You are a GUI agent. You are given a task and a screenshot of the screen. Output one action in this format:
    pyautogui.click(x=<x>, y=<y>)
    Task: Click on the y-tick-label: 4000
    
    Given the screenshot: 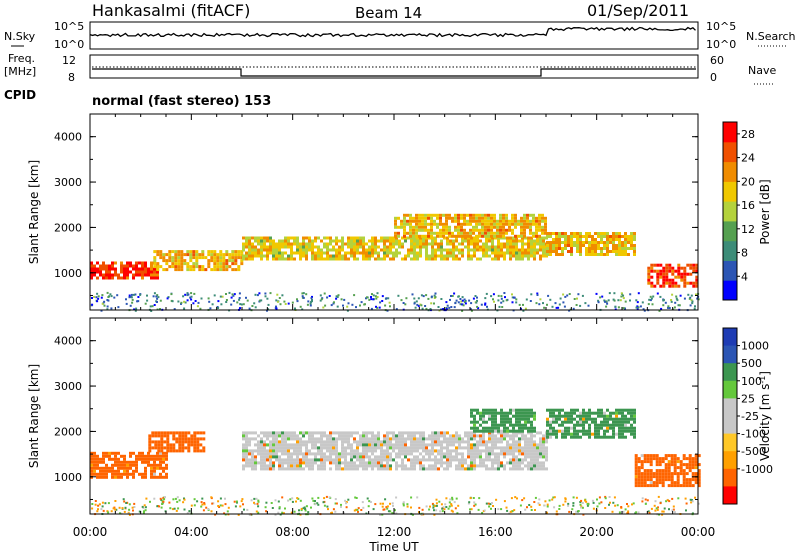 What is the action you would take?
    pyautogui.click(x=68, y=341)
    